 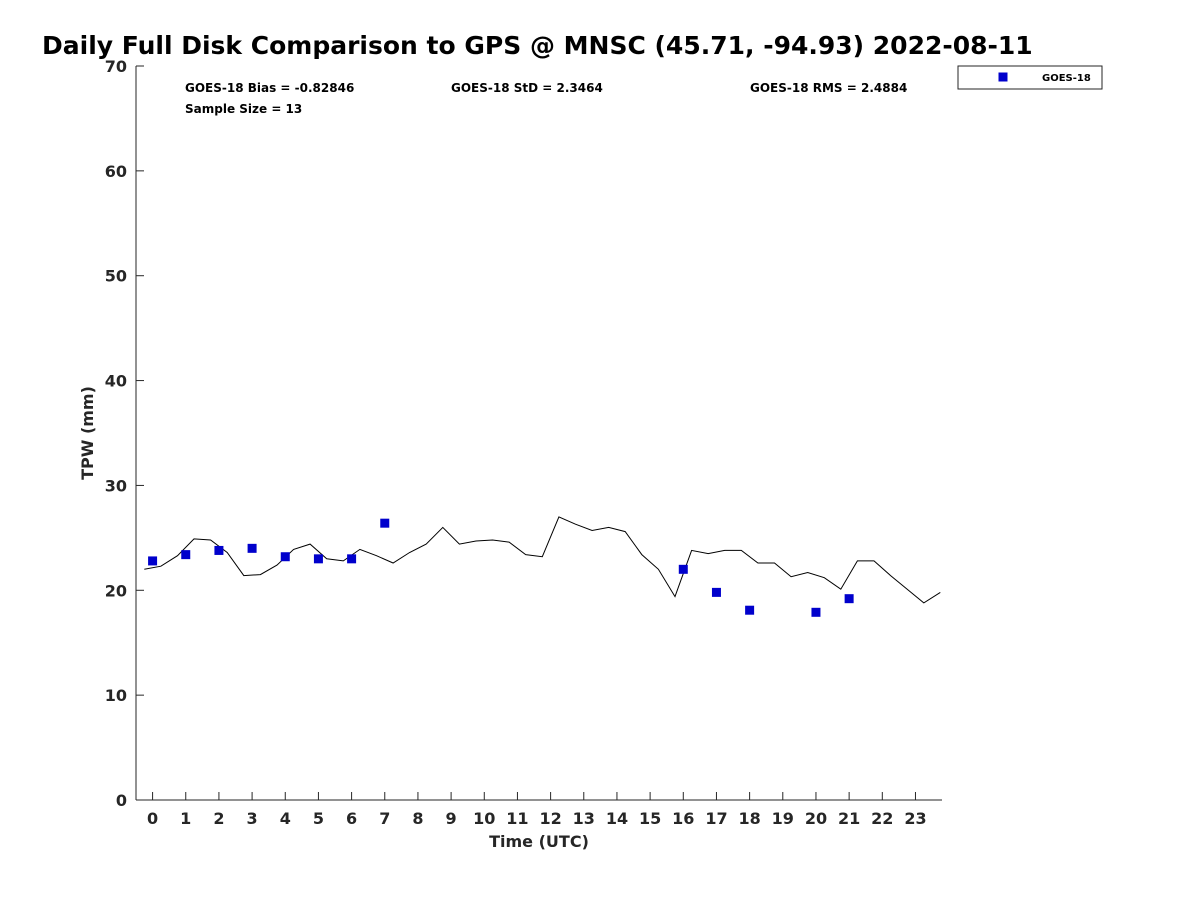 I want to click on x-tick-label: 12, so click(x=550, y=818).